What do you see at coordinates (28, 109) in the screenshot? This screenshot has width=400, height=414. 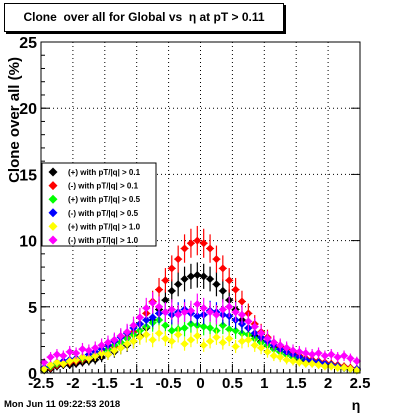 I see `y-tick-label: 20` at bounding box center [28, 109].